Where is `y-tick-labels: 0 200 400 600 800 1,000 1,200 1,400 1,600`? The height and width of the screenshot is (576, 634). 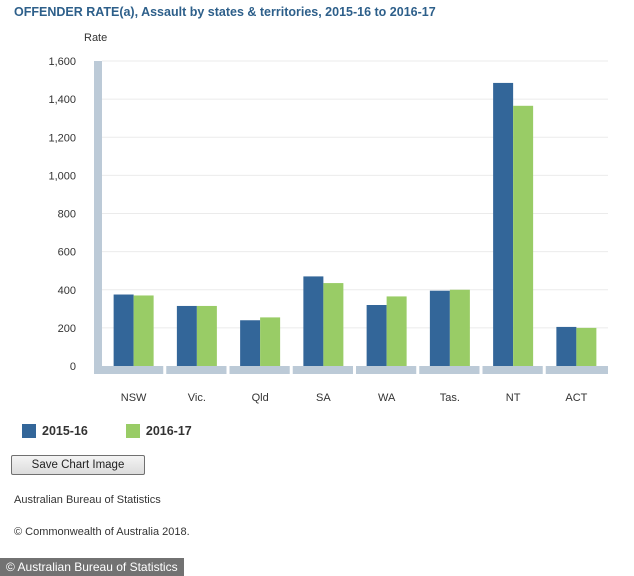
y-tick-labels: 0 200 400 600 800 1,000 1,200 1,400 1,600 is located at coordinates (62, 214).